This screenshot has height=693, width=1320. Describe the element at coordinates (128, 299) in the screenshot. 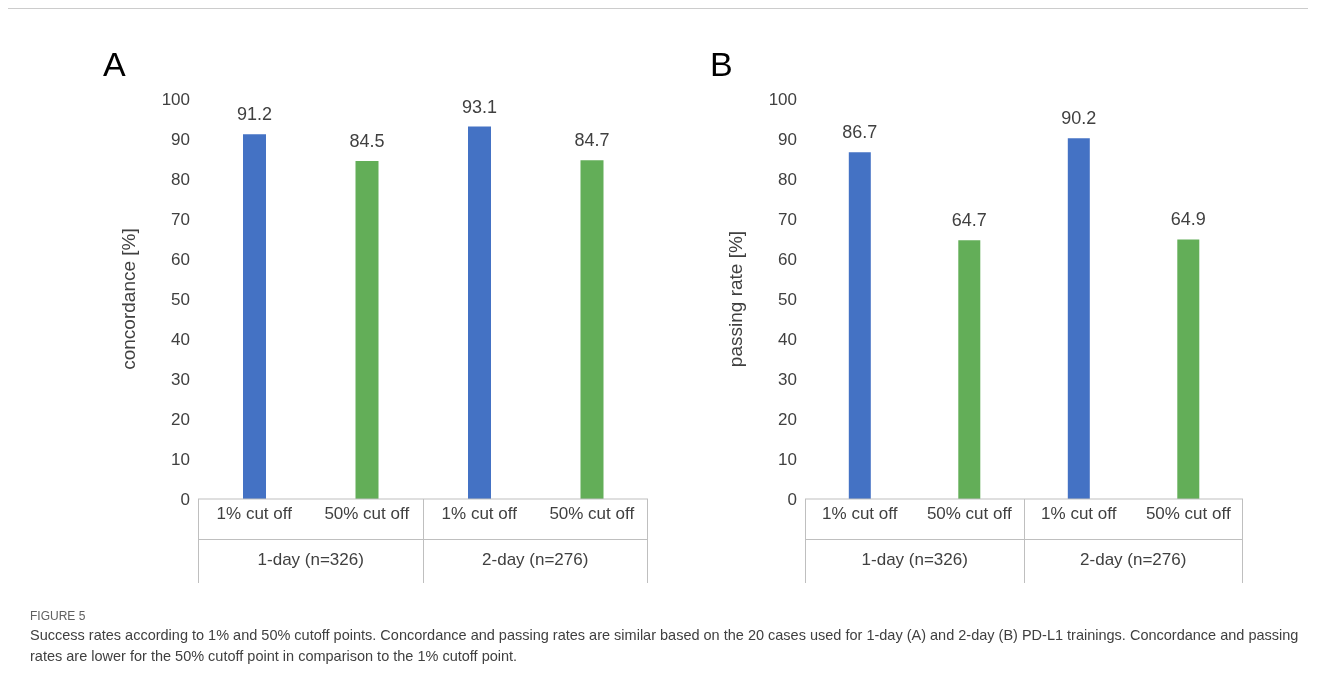

I see `y-axis-title: concordance [%]` at that location.